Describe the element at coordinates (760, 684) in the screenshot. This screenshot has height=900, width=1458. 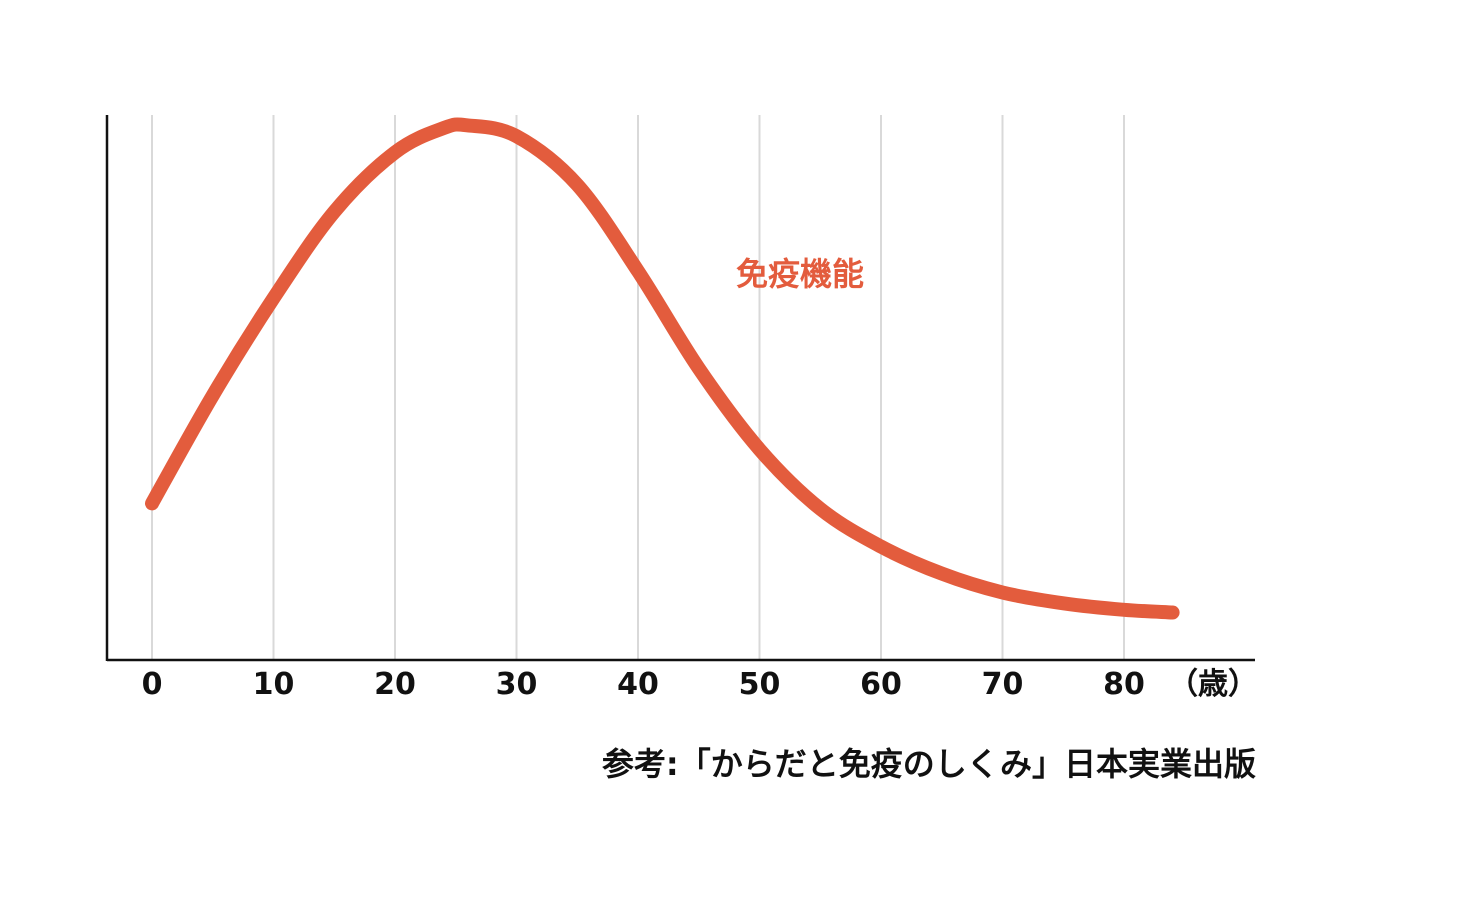
I see `x-tick-label-50: 50` at that location.